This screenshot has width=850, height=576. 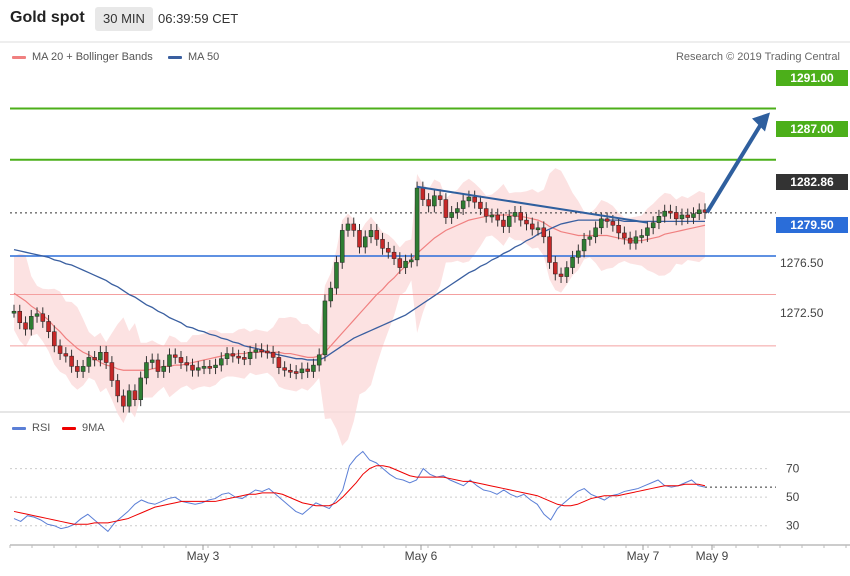 What do you see at coordinates (734, 167) in the screenshot?
I see `target-arrow-shaft` at bounding box center [734, 167].